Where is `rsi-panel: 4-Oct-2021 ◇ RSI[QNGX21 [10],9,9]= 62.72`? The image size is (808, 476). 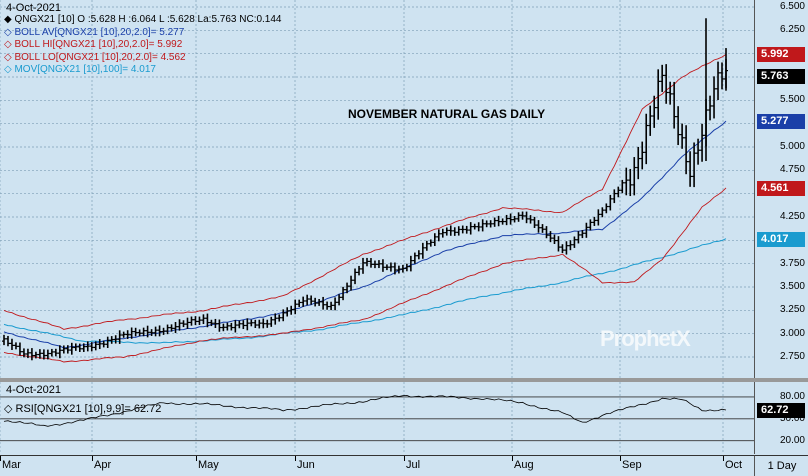
rsi-panel: 4-Oct-2021 ◇ RSI[QNGX21 [10],9,9]= 62.72 is located at coordinates (377, 418).